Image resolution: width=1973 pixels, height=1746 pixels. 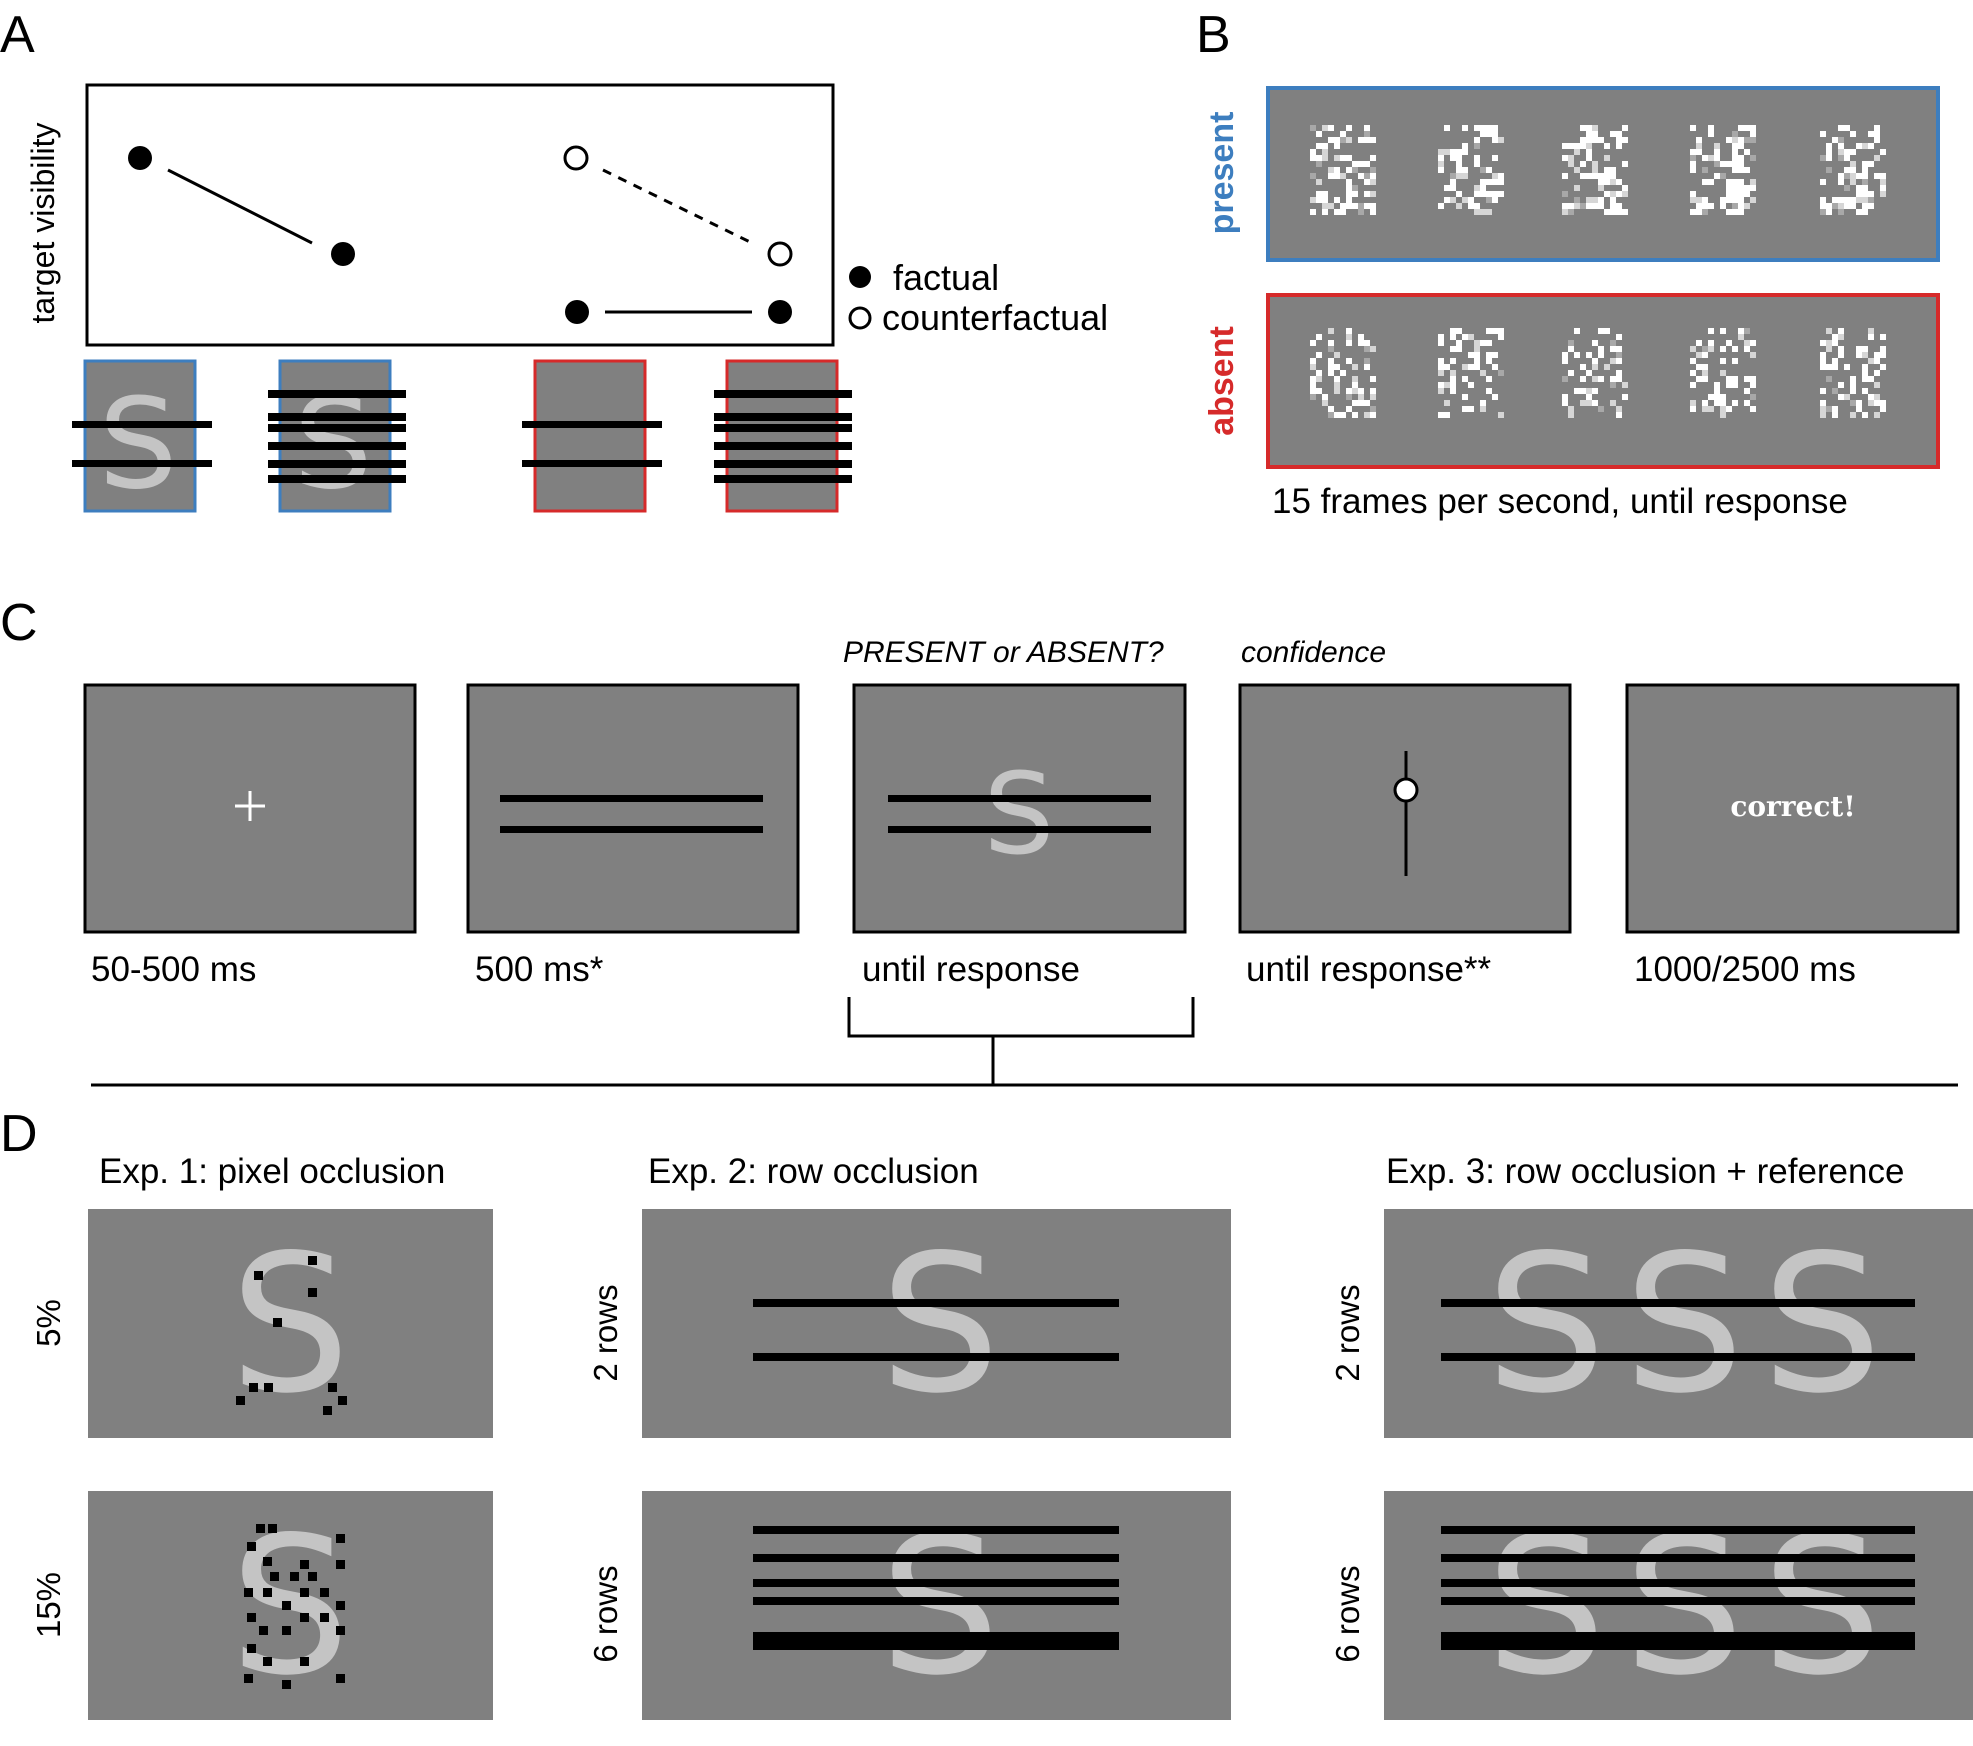 What do you see at coordinates (813, 1171) in the screenshot?
I see `exp2-title: Exp. 2: row occlusion` at bounding box center [813, 1171].